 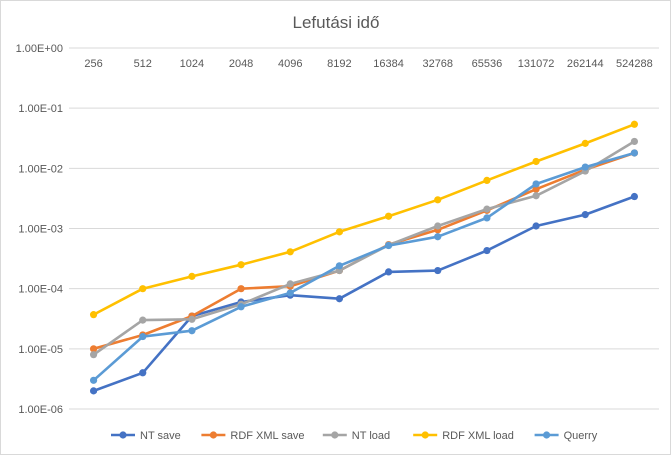 I want to click on legend-label: NT load, so click(x=371, y=436).